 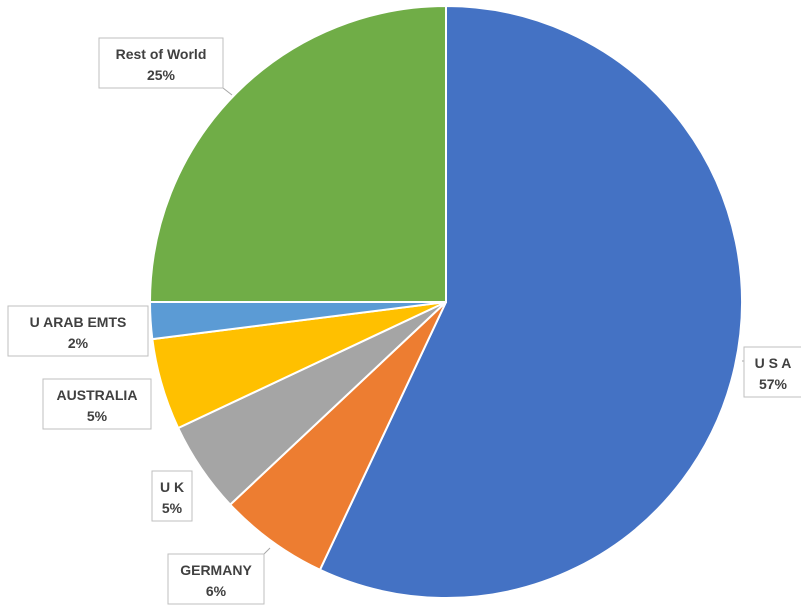 I want to click on slice-percent-label: 25%, so click(x=161, y=75).